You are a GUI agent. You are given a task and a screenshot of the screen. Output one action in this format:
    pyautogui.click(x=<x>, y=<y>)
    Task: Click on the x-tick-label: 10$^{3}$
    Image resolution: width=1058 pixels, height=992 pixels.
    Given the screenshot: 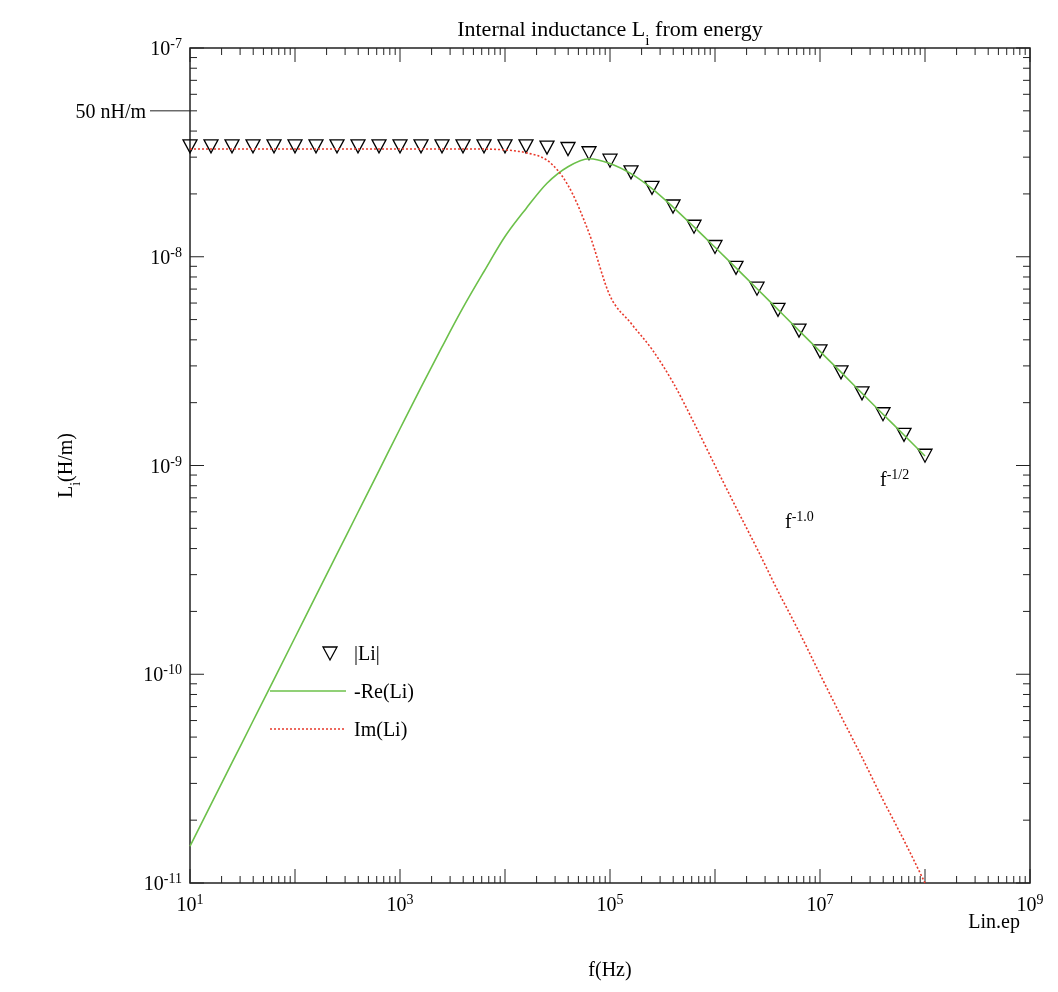 What is the action you would take?
    pyautogui.click(x=400, y=903)
    